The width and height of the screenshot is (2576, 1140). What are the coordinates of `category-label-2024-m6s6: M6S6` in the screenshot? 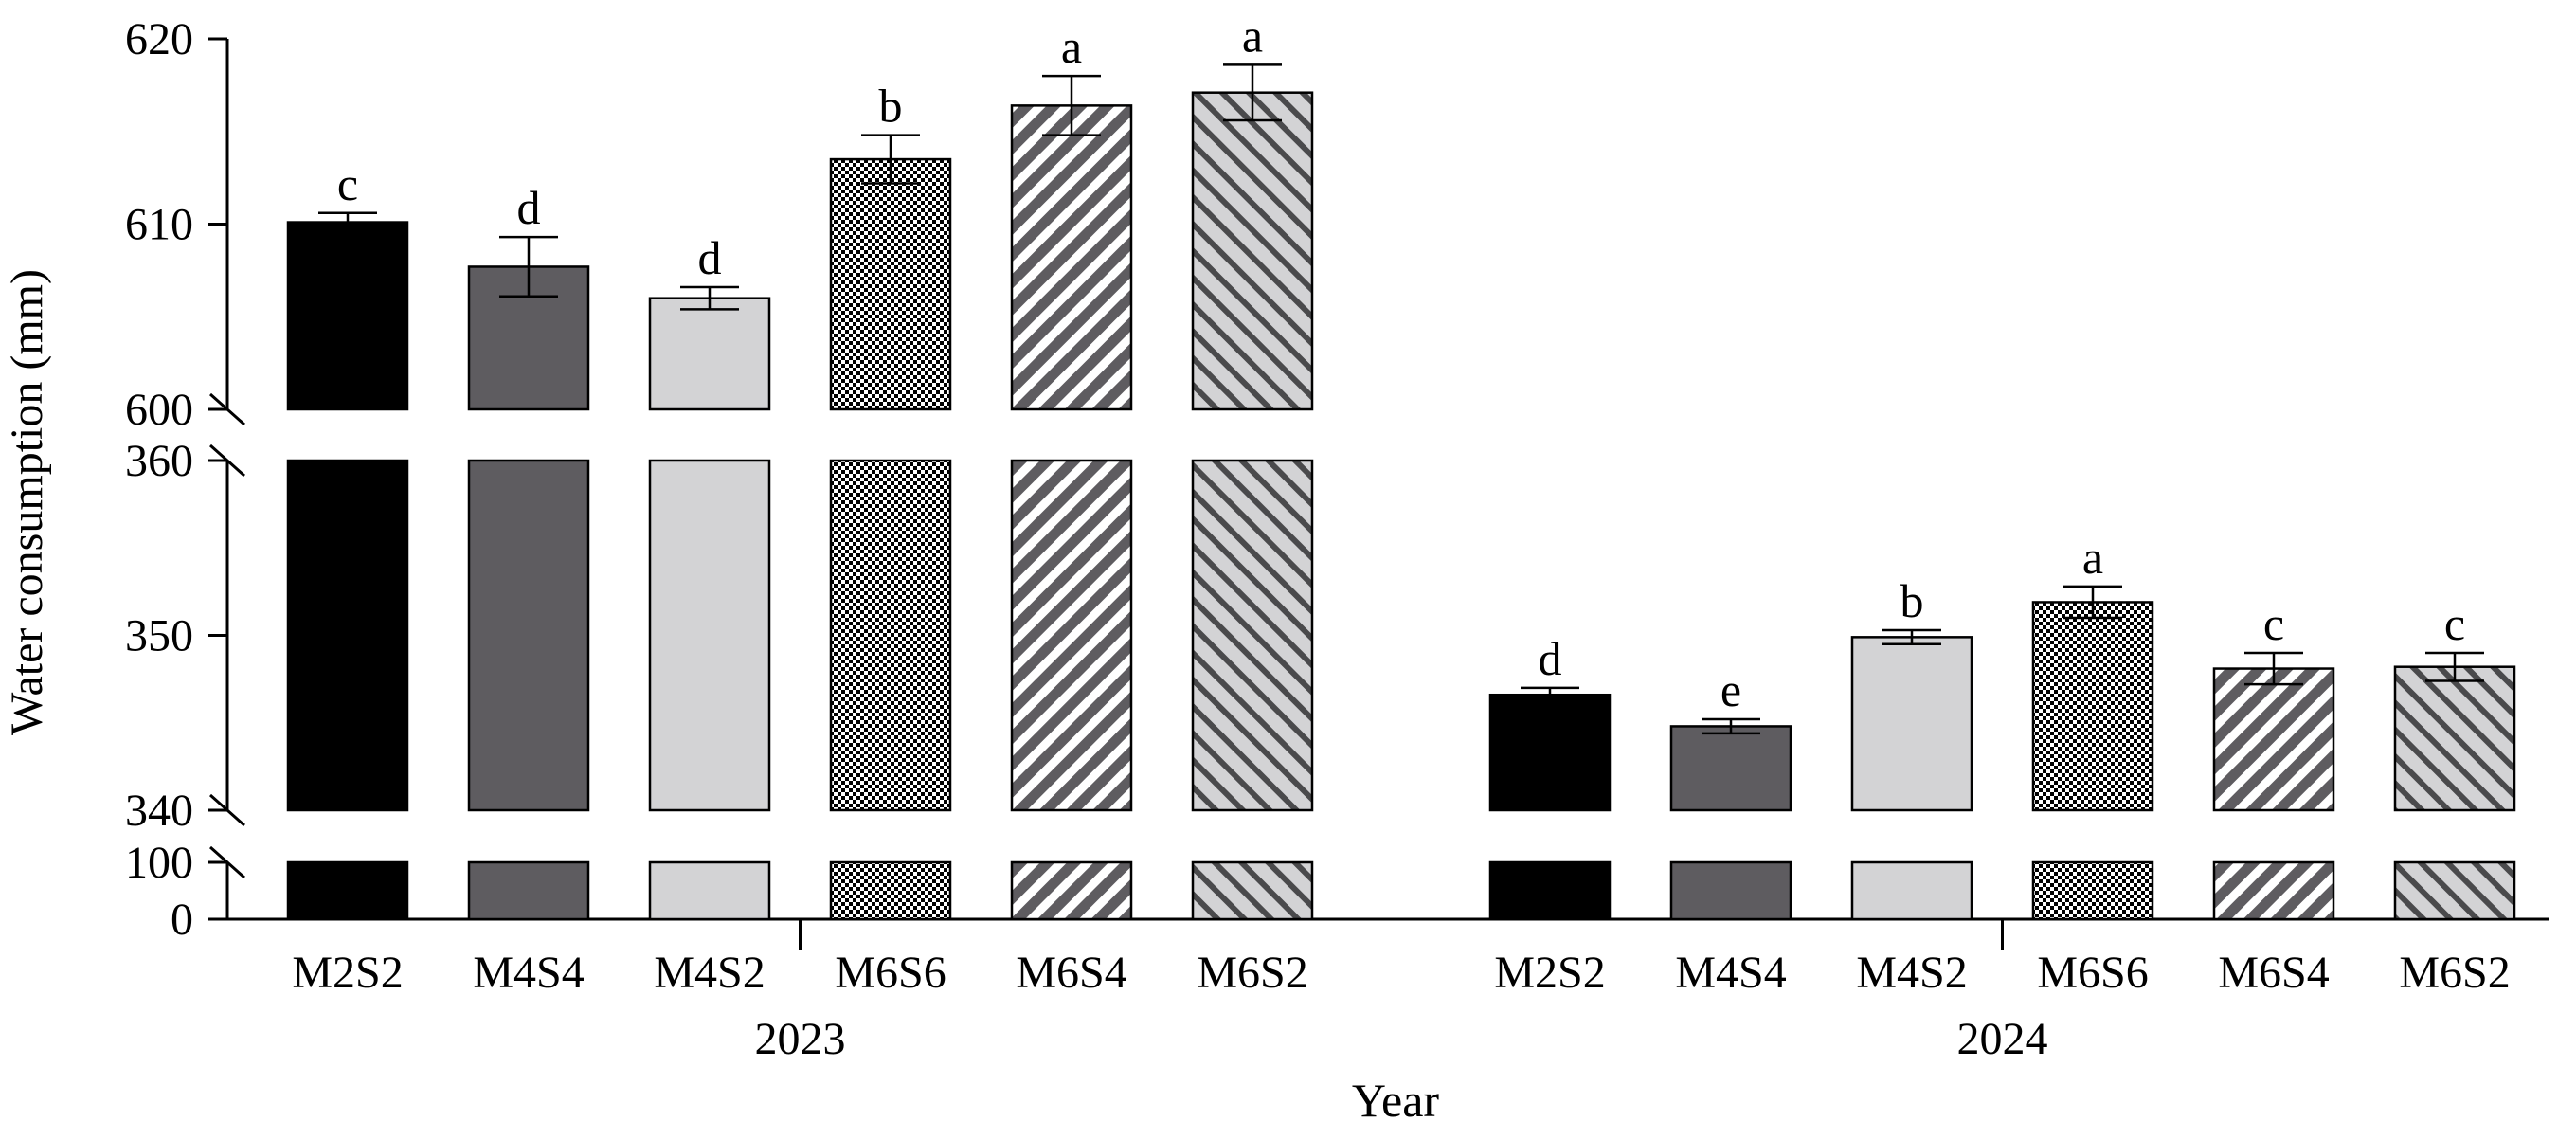 It's located at (2092, 973).